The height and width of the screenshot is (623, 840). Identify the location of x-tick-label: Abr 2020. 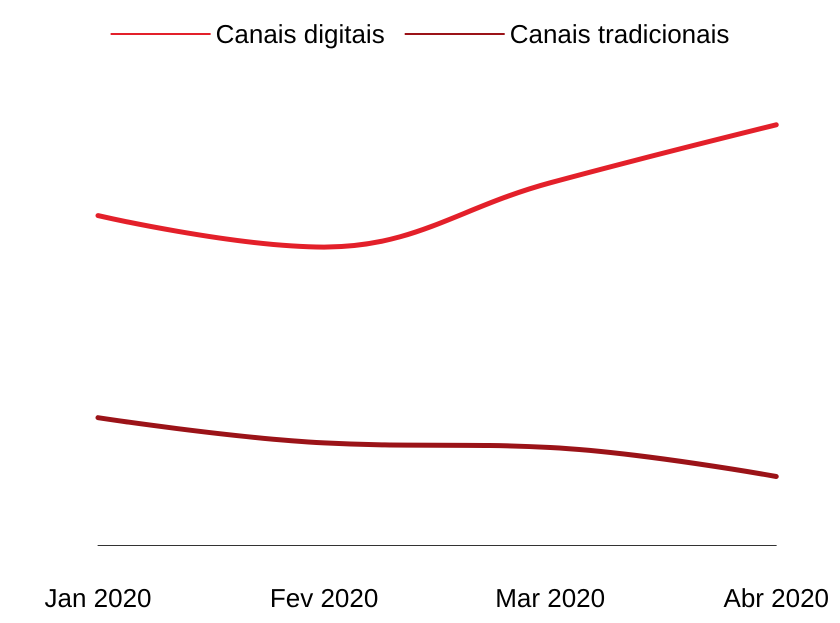
(776, 598).